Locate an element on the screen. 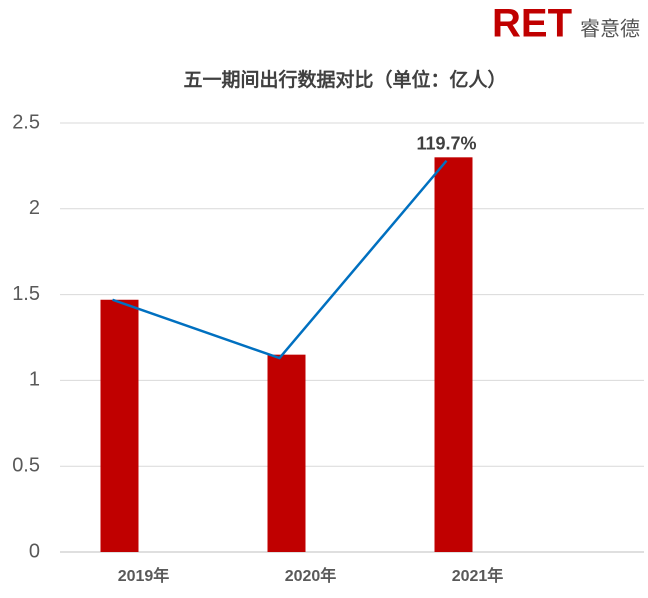 Image resolution: width=648 pixels, height=598 pixels. x-tick-label: 2021年 is located at coordinates (478, 575).